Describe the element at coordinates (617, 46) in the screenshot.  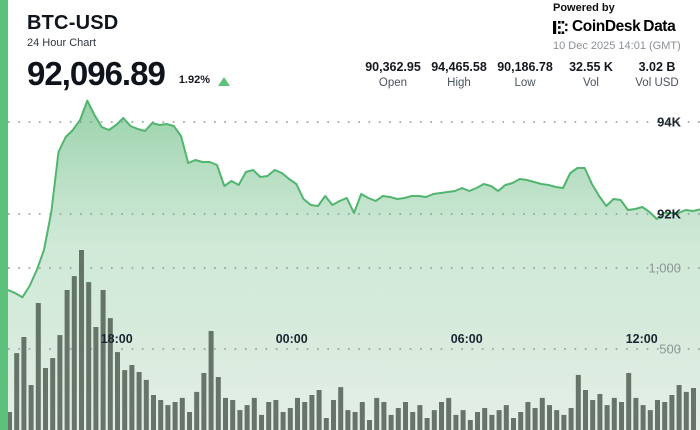
I see `chart-timestamp: 10 Dec 2025 14:01 (GMT)` at that location.